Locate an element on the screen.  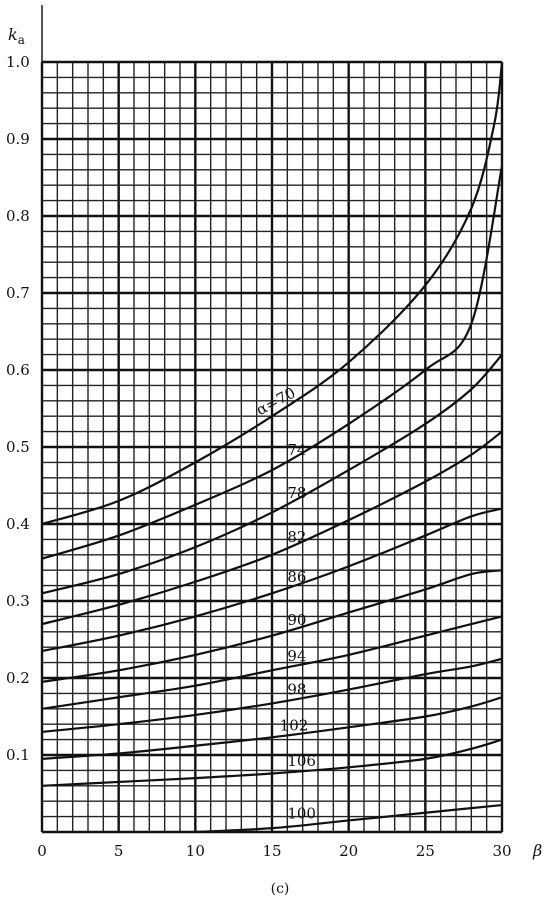
curve-label-86: 86 is located at coordinates (296, 577).